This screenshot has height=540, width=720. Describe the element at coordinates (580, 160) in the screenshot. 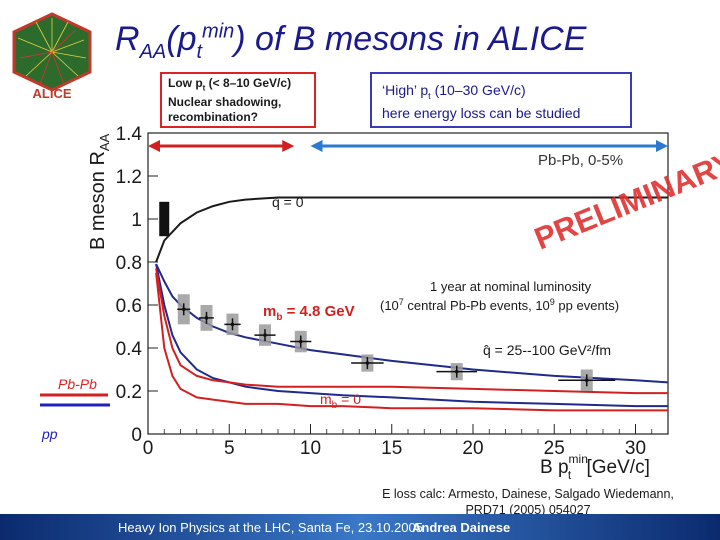

I see `system-label: Pb-Pb, 0-5%` at that location.